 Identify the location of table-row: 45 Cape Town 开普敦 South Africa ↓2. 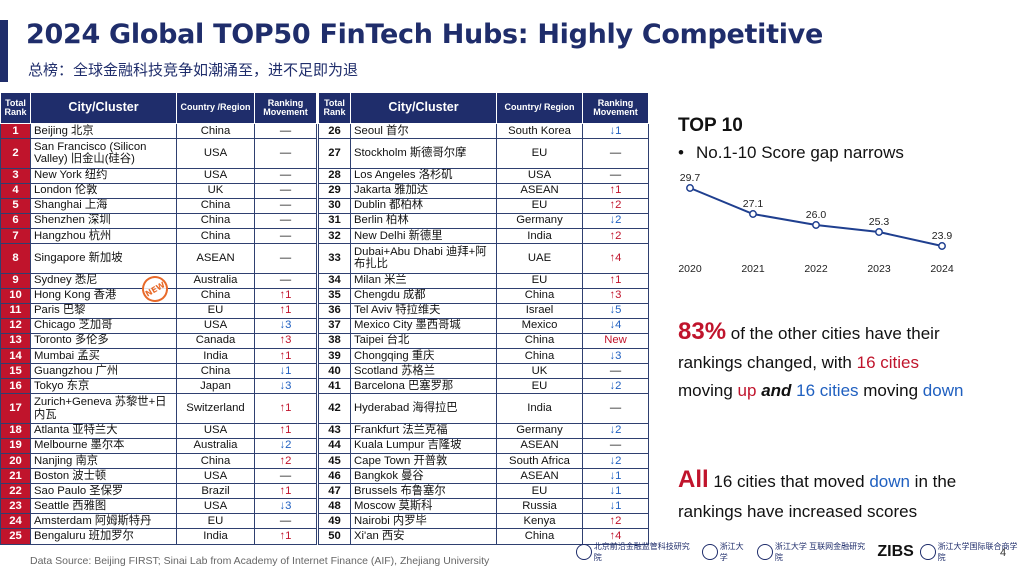
(483, 461).